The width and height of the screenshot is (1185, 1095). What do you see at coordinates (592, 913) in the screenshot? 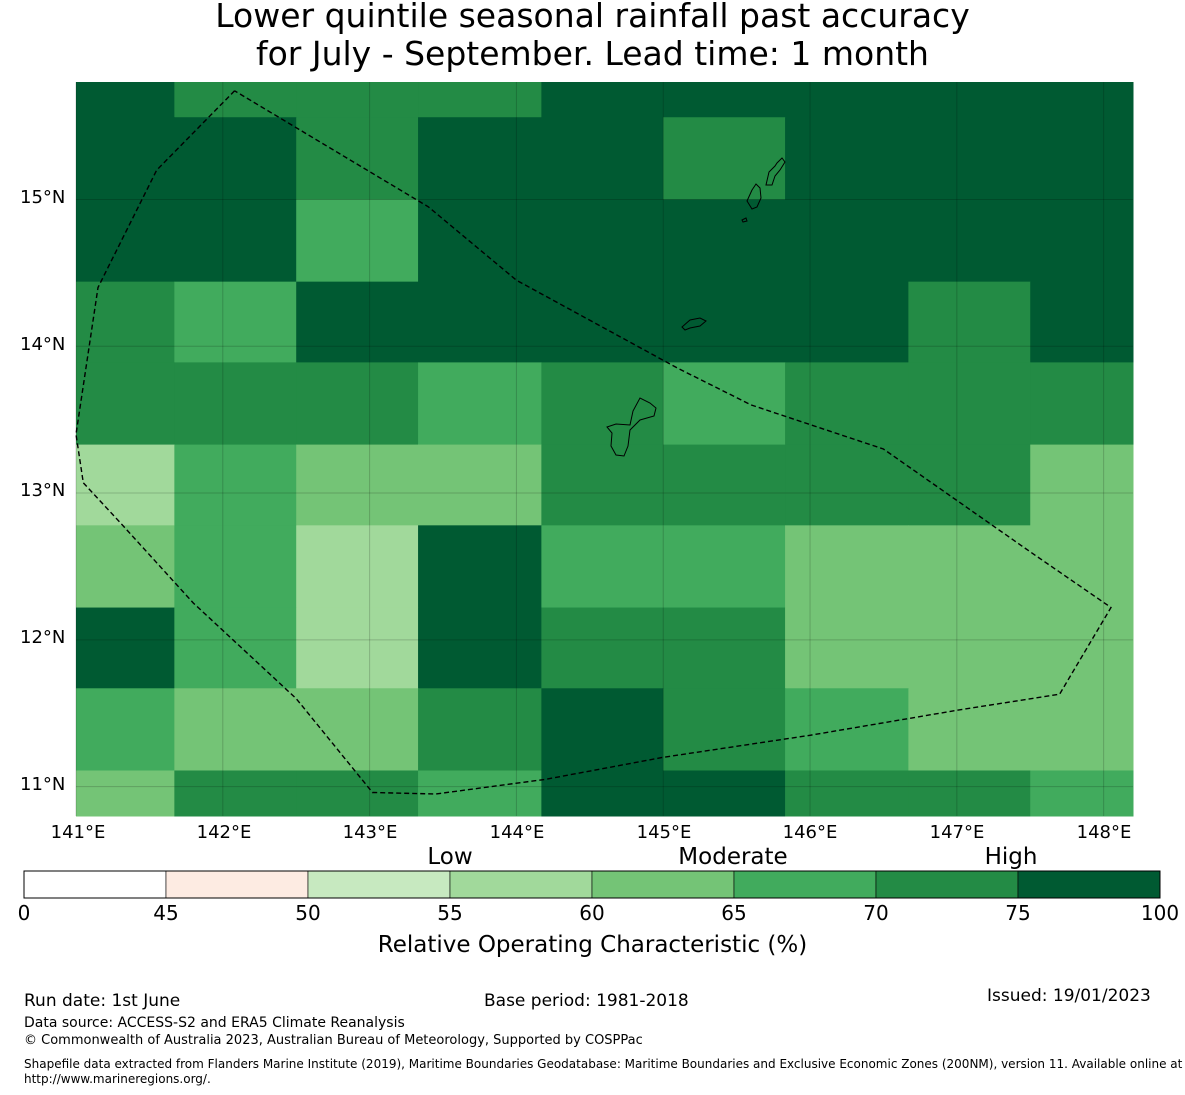
I see `colorbar-tick-60: 60` at bounding box center [592, 913].